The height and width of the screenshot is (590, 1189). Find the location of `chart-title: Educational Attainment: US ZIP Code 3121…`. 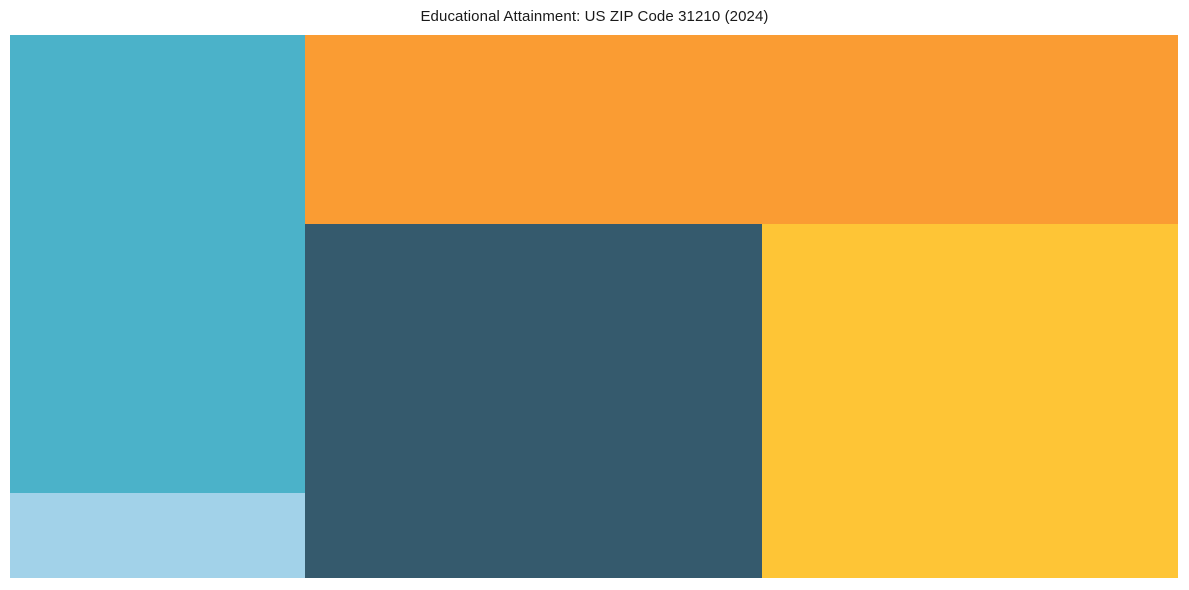

chart-title: Educational Attainment: US ZIP Code 3121… is located at coordinates (594, 16).